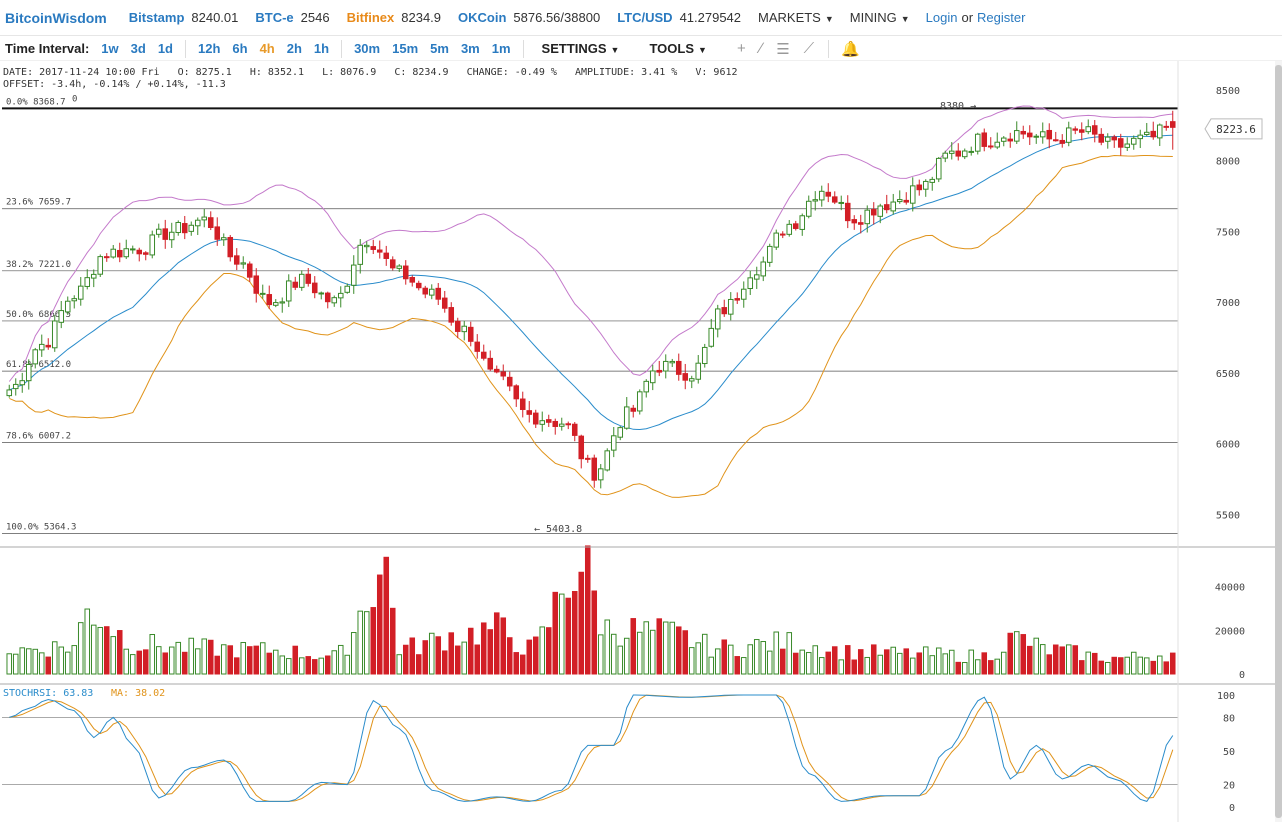 The height and width of the screenshot is (822, 1282). What do you see at coordinates (156, 17) in the screenshot?
I see `exchange-name-bitstamp: Bitstamp` at bounding box center [156, 17].